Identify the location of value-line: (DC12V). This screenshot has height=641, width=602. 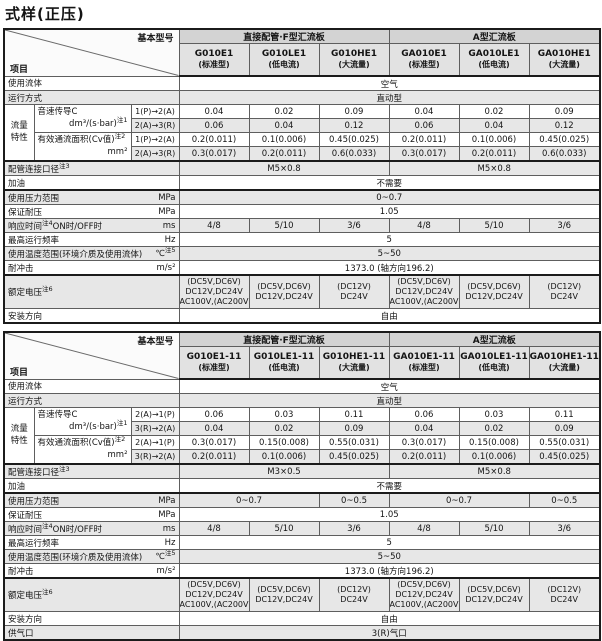
(354, 589).